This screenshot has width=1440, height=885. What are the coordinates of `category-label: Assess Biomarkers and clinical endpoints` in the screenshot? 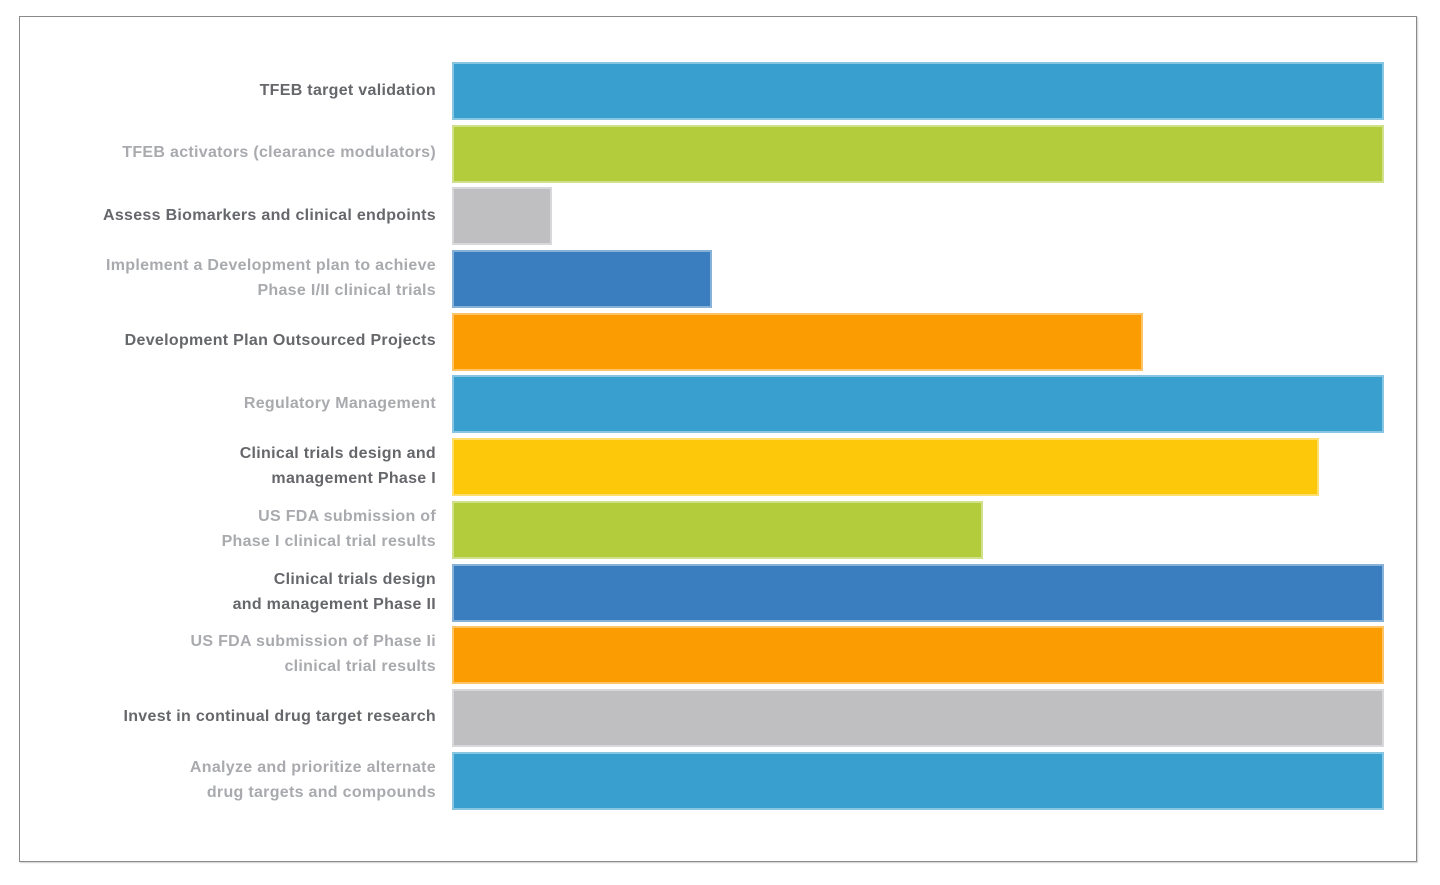 It's located at (269, 215).